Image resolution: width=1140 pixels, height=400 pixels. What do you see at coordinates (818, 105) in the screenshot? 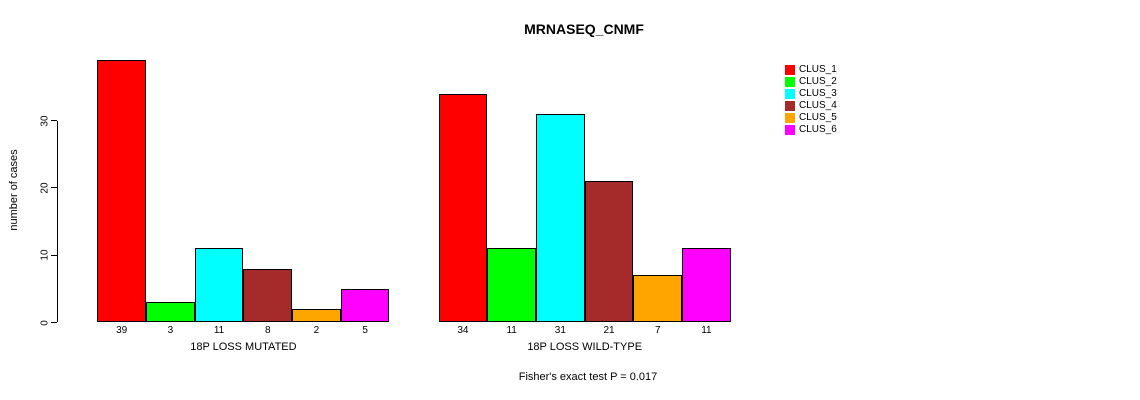
I see `legend-label: CLUS_4` at bounding box center [818, 105].